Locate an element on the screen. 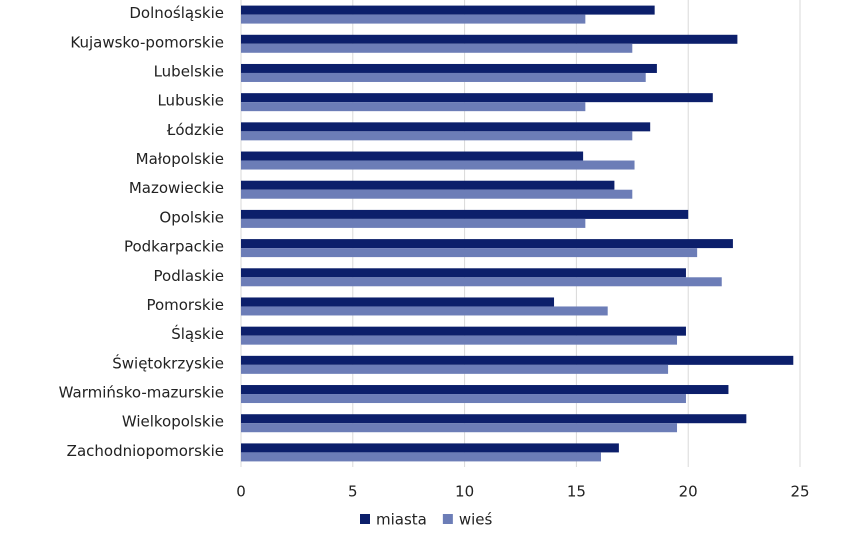  y-tick-label: Łódzkie is located at coordinates (195, 130).